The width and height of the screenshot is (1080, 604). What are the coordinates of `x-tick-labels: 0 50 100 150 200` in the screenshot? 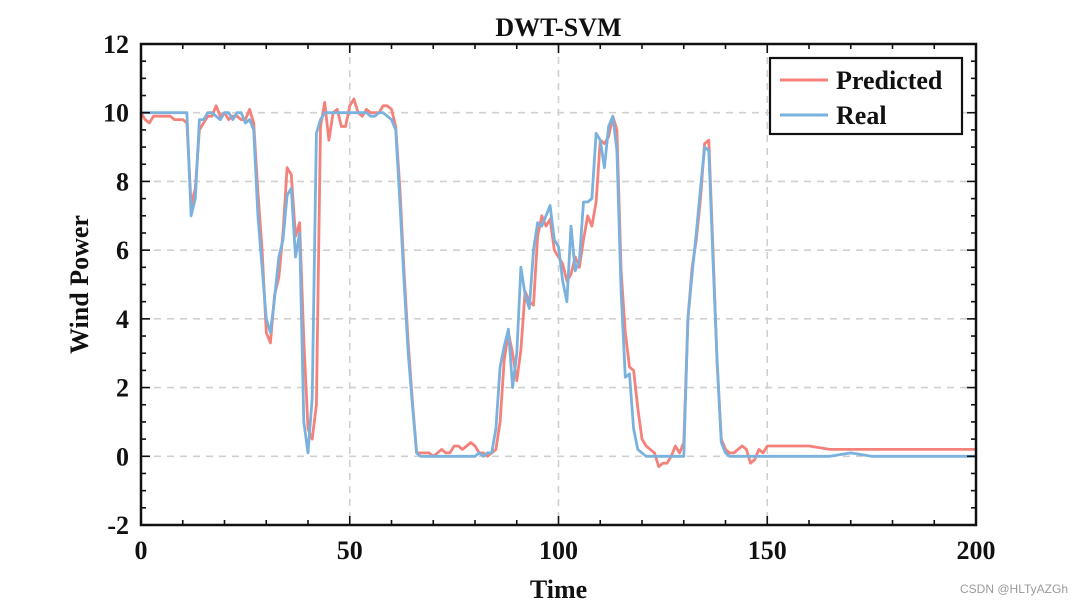 It's located at (565, 550).